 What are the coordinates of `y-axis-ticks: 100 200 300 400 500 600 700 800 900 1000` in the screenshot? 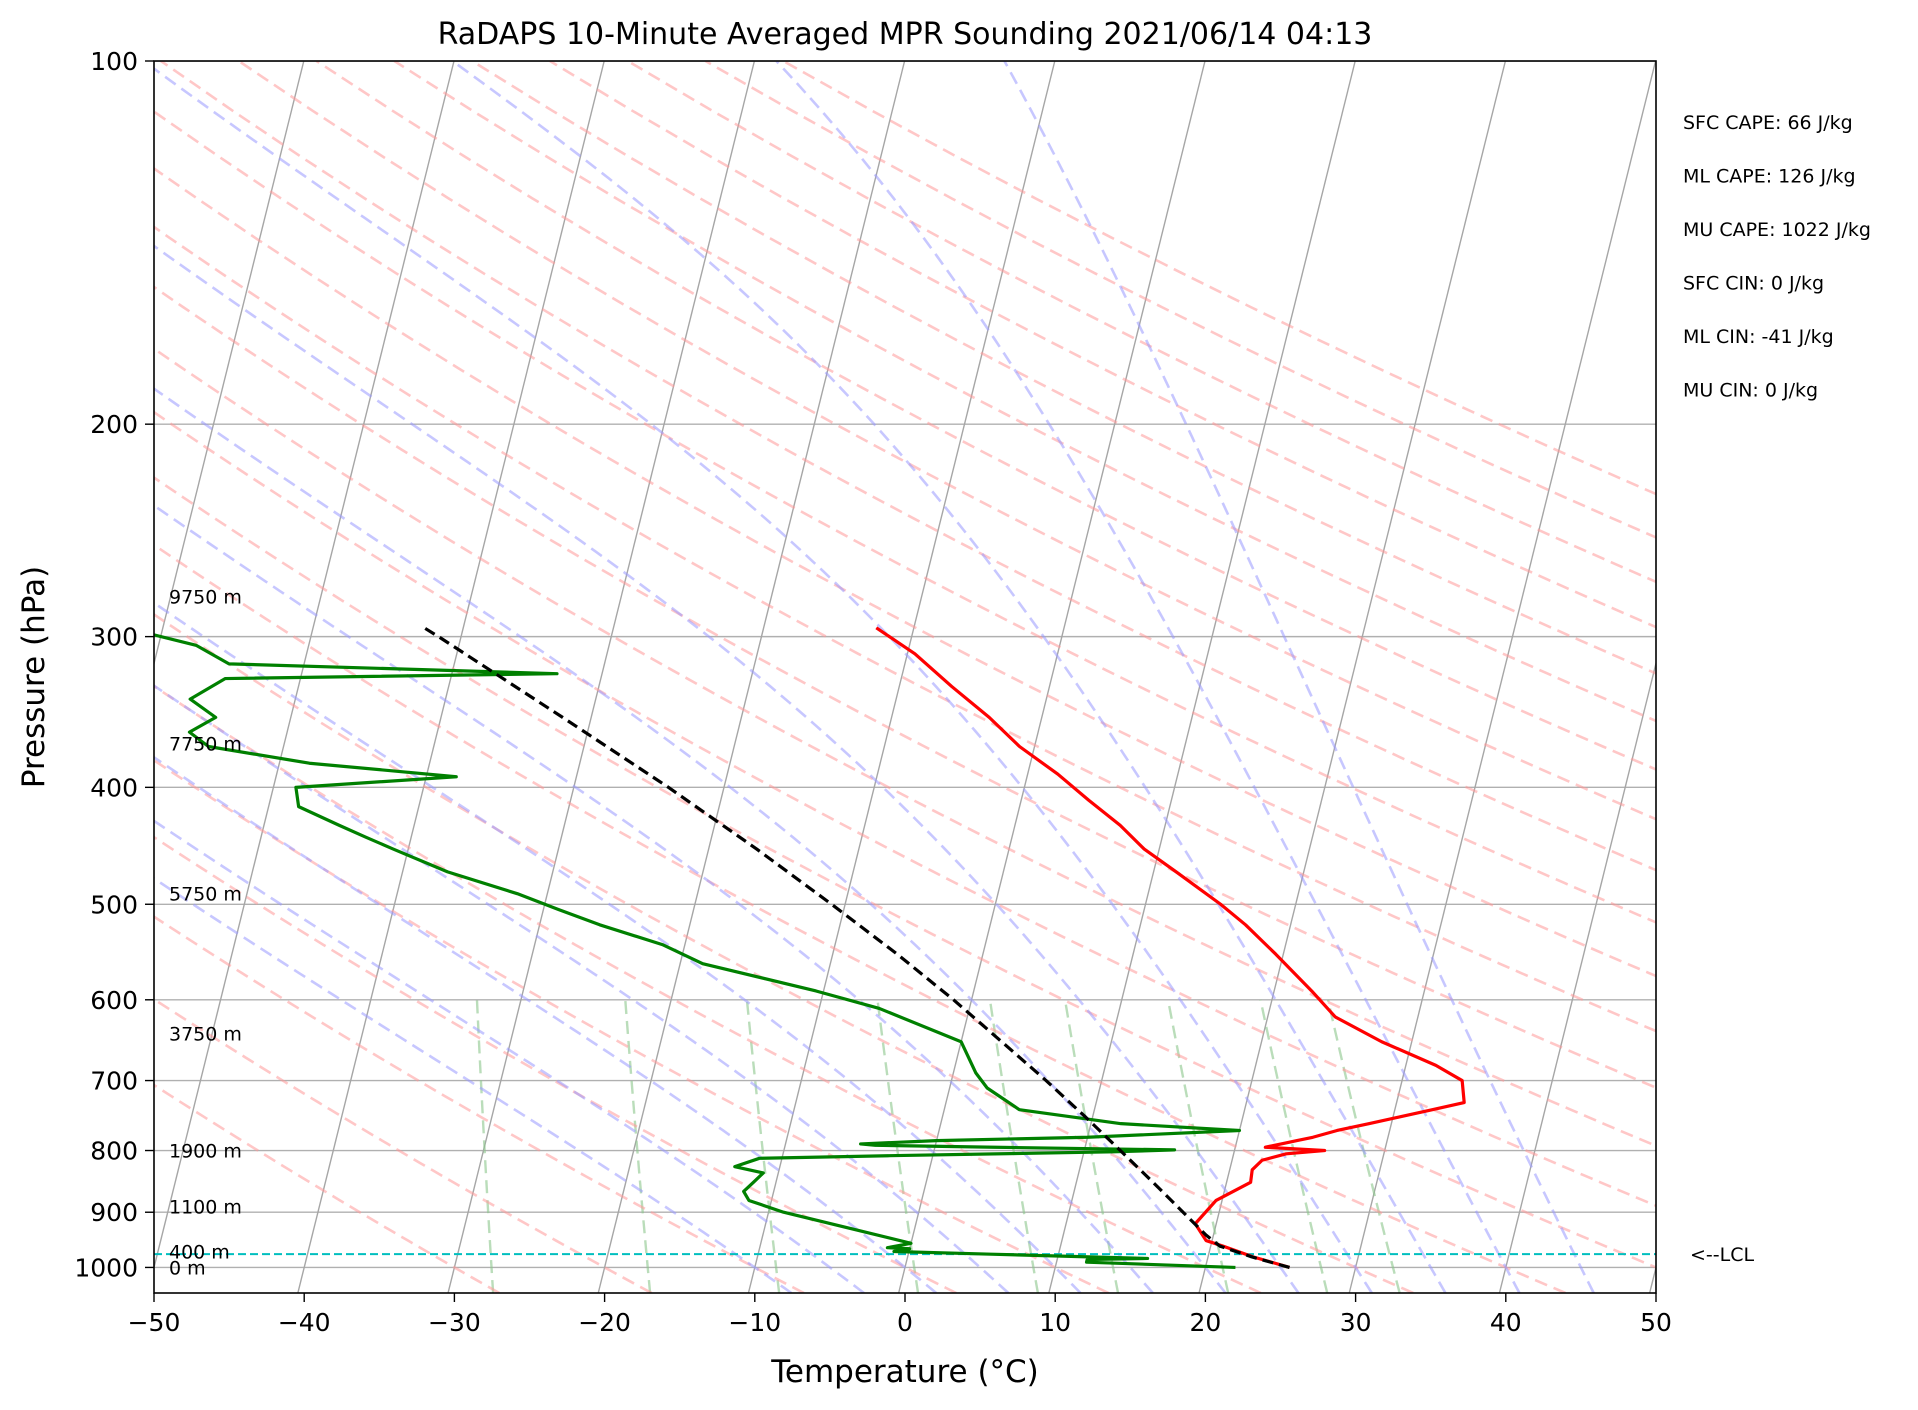 It's located at (114, 664).